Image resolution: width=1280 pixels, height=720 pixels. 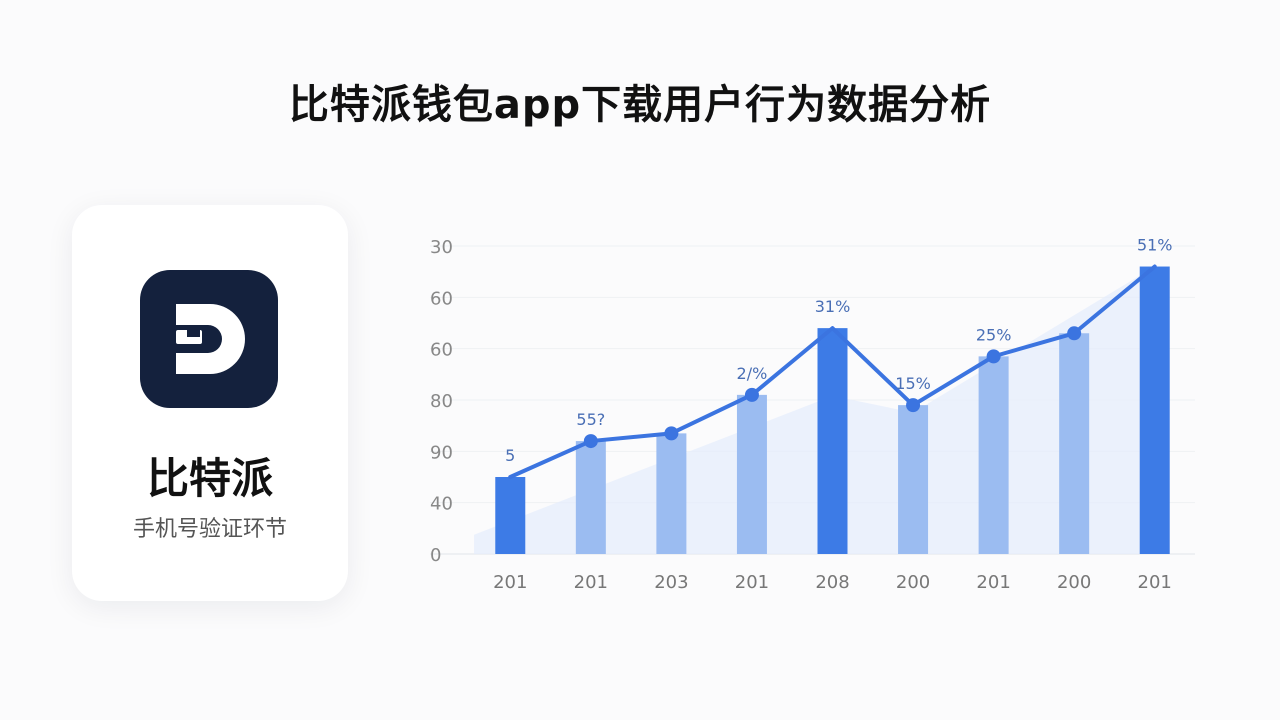 What do you see at coordinates (640, 105) in the screenshot?
I see `page-title: 比特派钱包app下载用户行为数据分析` at bounding box center [640, 105].